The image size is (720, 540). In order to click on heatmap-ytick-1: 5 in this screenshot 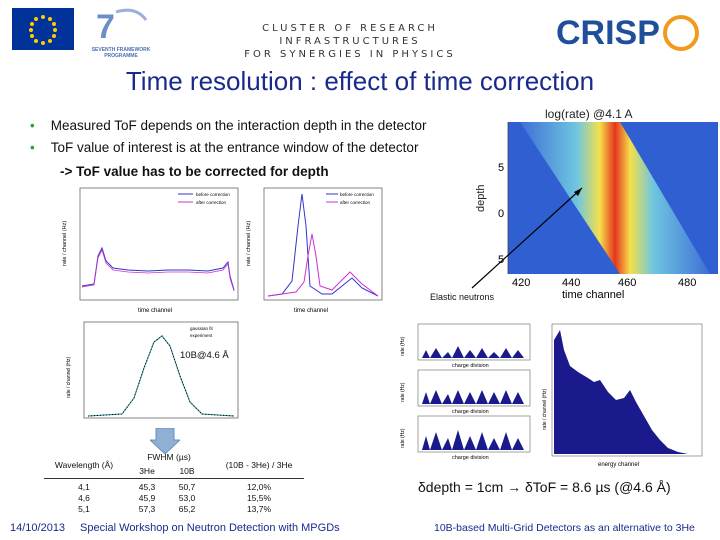, I will do `click(501, 168)`.